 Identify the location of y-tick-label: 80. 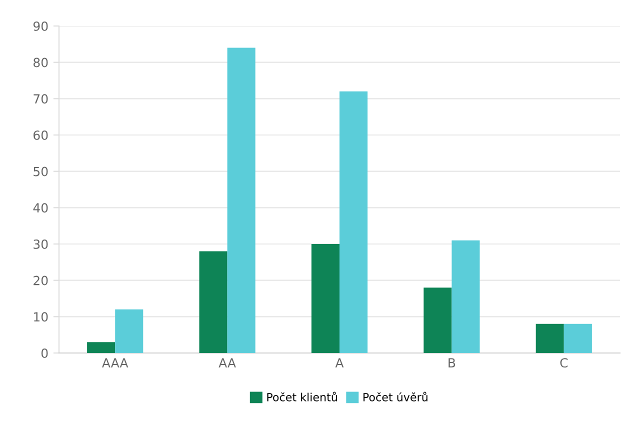
(41, 63).